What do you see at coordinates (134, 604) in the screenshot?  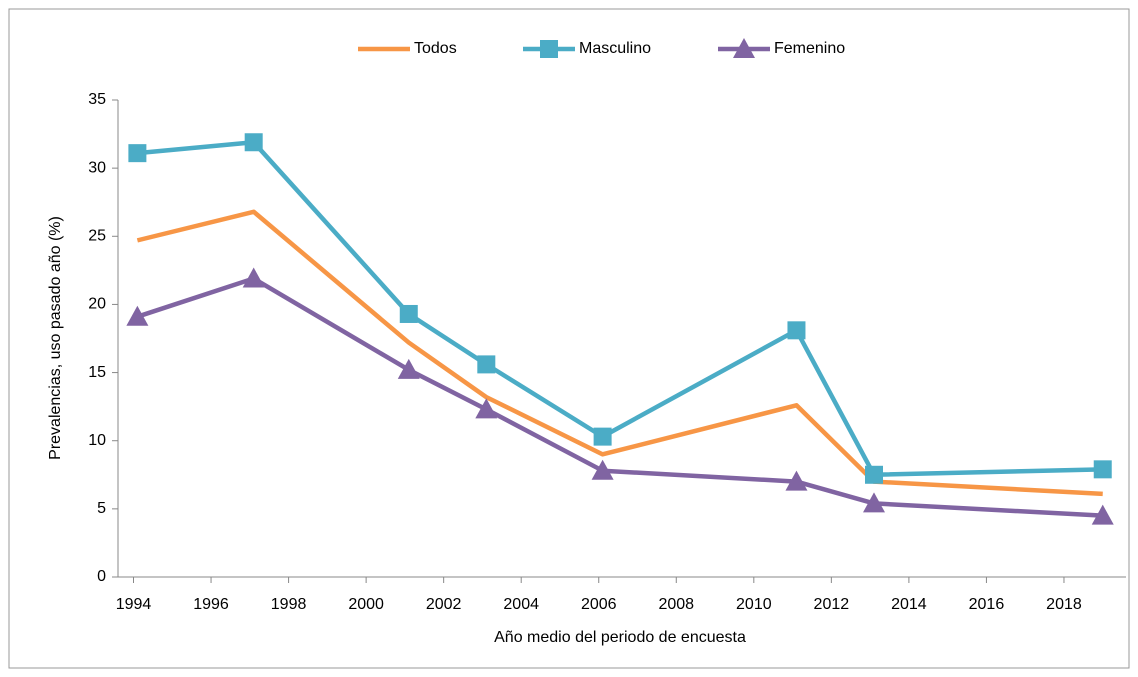 I see `x-tick-label: 1994` at bounding box center [134, 604].